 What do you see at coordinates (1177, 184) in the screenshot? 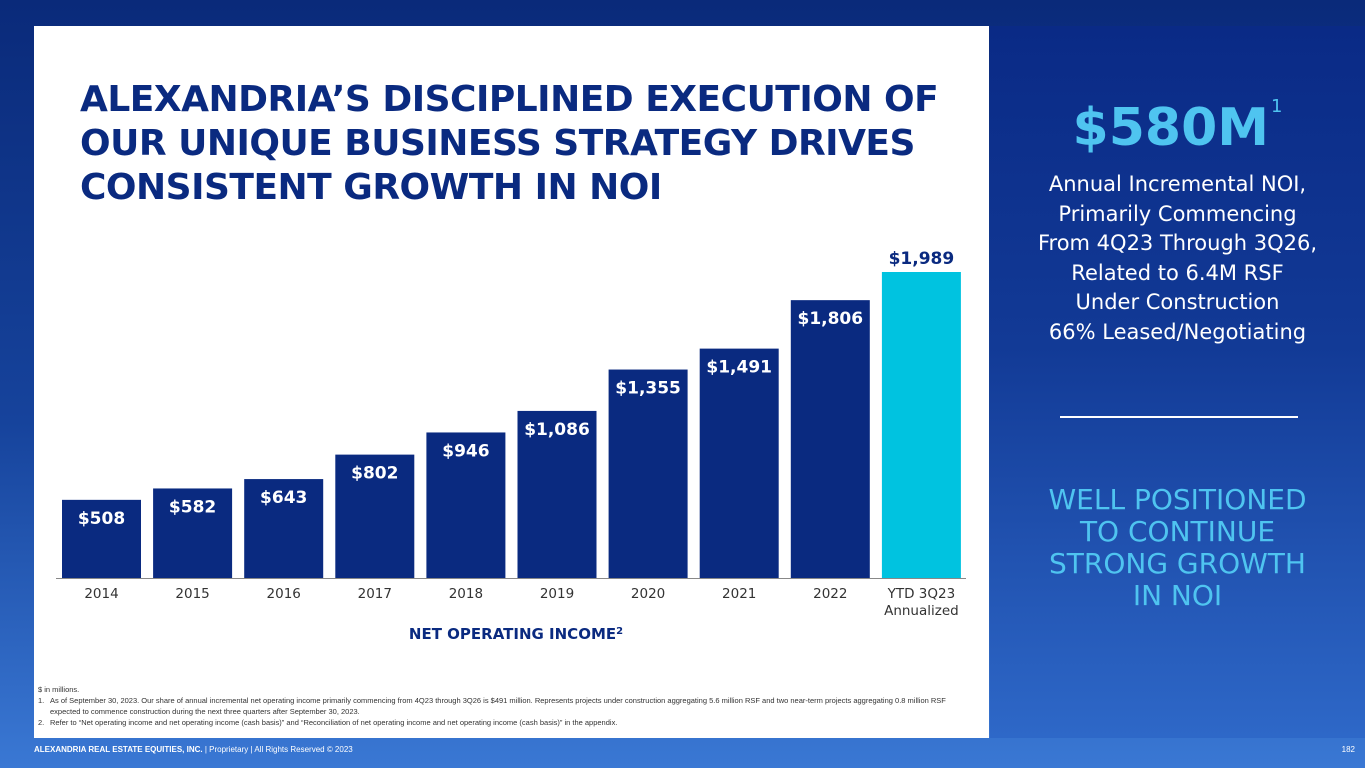
I see `desc-line: Annual Incremental NOI,` at bounding box center [1177, 184].